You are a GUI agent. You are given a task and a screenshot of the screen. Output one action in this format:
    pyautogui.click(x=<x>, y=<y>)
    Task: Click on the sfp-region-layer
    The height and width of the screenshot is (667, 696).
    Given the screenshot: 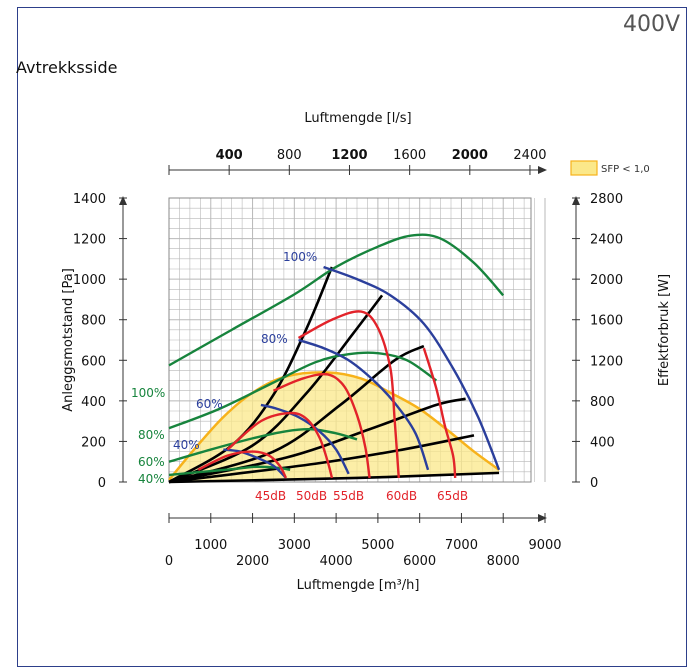 What is the action you would take?
    pyautogui.click(x=334, y=426)
    